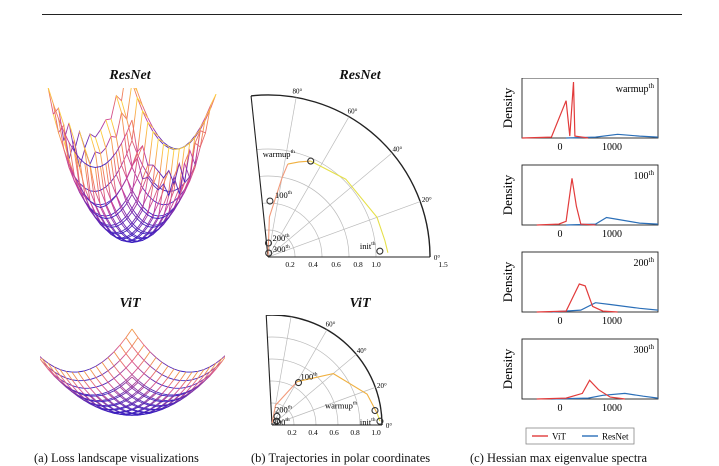  What do you see at coordinates (130, 303) in the screenshot?
I see `panel-a-title-vit: ViT` at bounding box center [130, 303].